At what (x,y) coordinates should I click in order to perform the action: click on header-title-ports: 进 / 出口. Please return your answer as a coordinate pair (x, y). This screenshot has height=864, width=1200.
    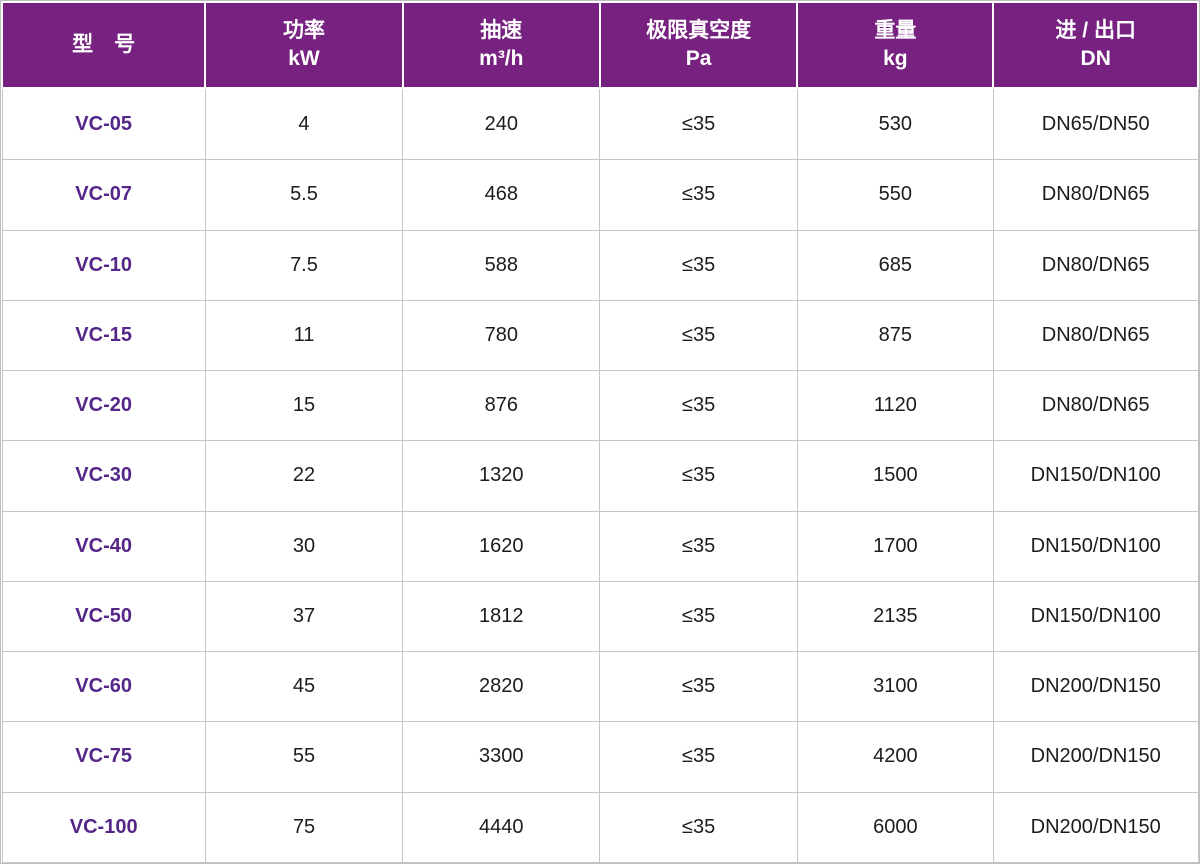
    Looking at the image, I should click on (1095, 30).